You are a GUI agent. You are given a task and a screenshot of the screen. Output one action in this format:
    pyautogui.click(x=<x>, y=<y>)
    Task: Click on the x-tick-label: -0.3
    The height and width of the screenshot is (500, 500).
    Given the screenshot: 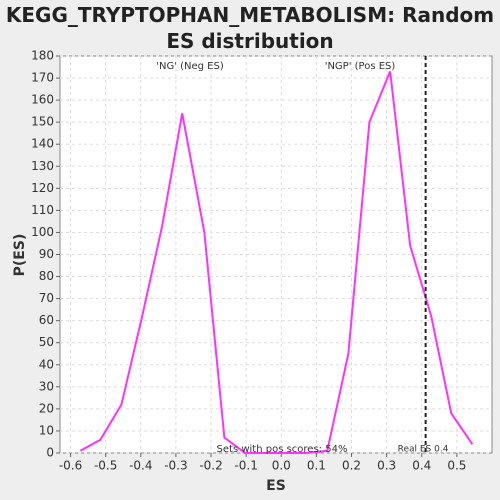 What is the action you would take?
    pyautogui.click(x=175, y=466)
    